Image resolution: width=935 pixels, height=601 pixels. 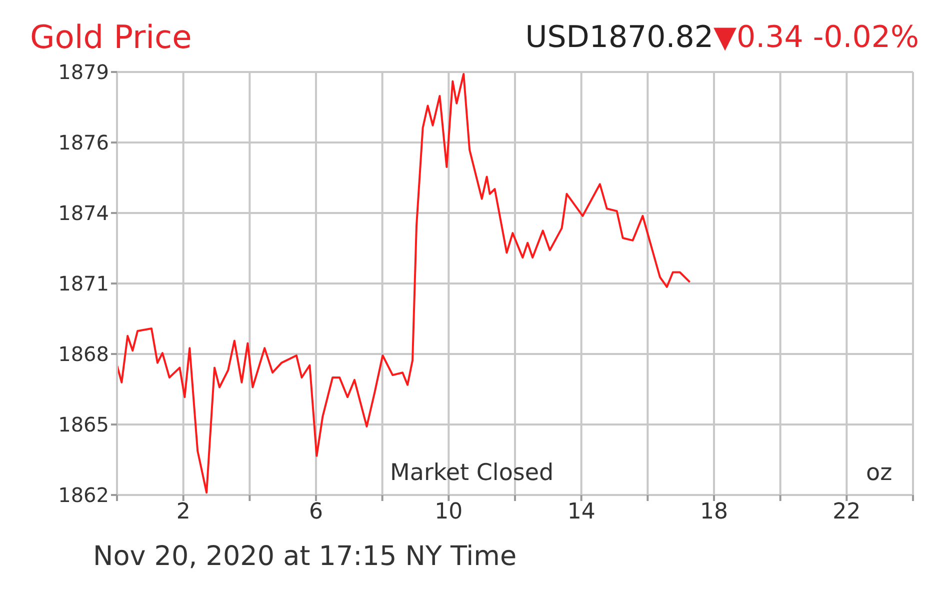 What do you see at coordinates (83, 424) in the screenshot?
I see `y-tick-label: 1865` at bounding box center [83, 424].